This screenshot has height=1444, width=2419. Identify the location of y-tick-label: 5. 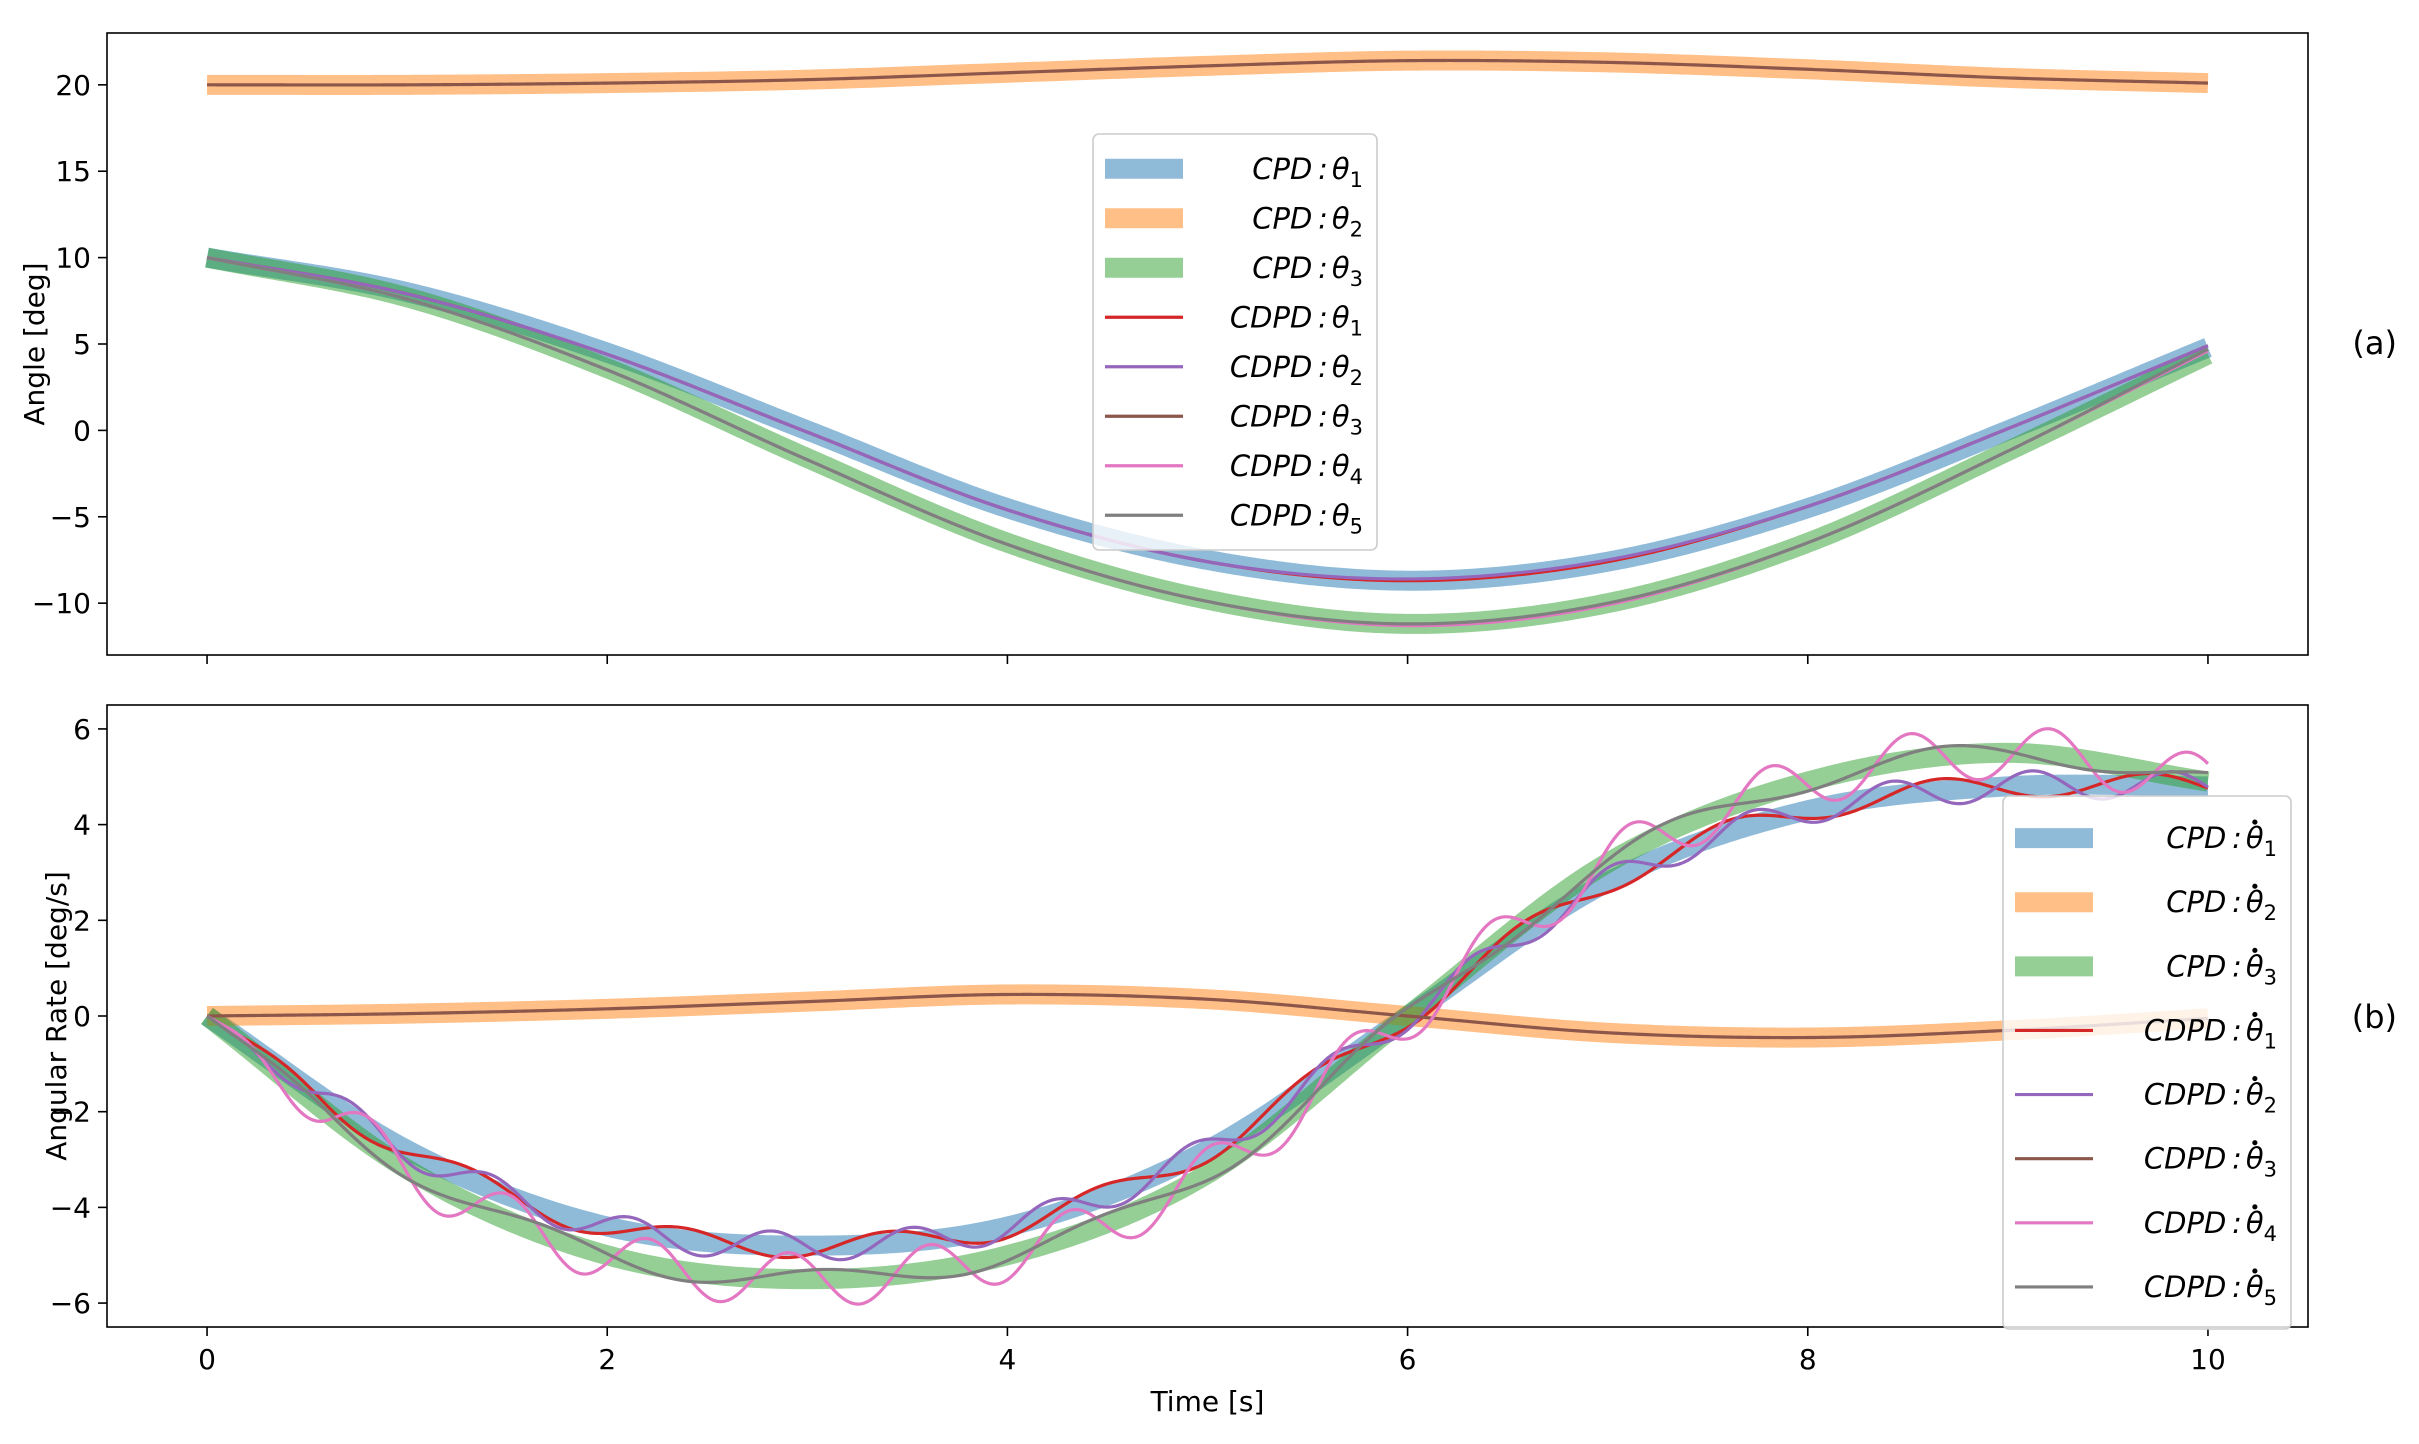
(82, 344).